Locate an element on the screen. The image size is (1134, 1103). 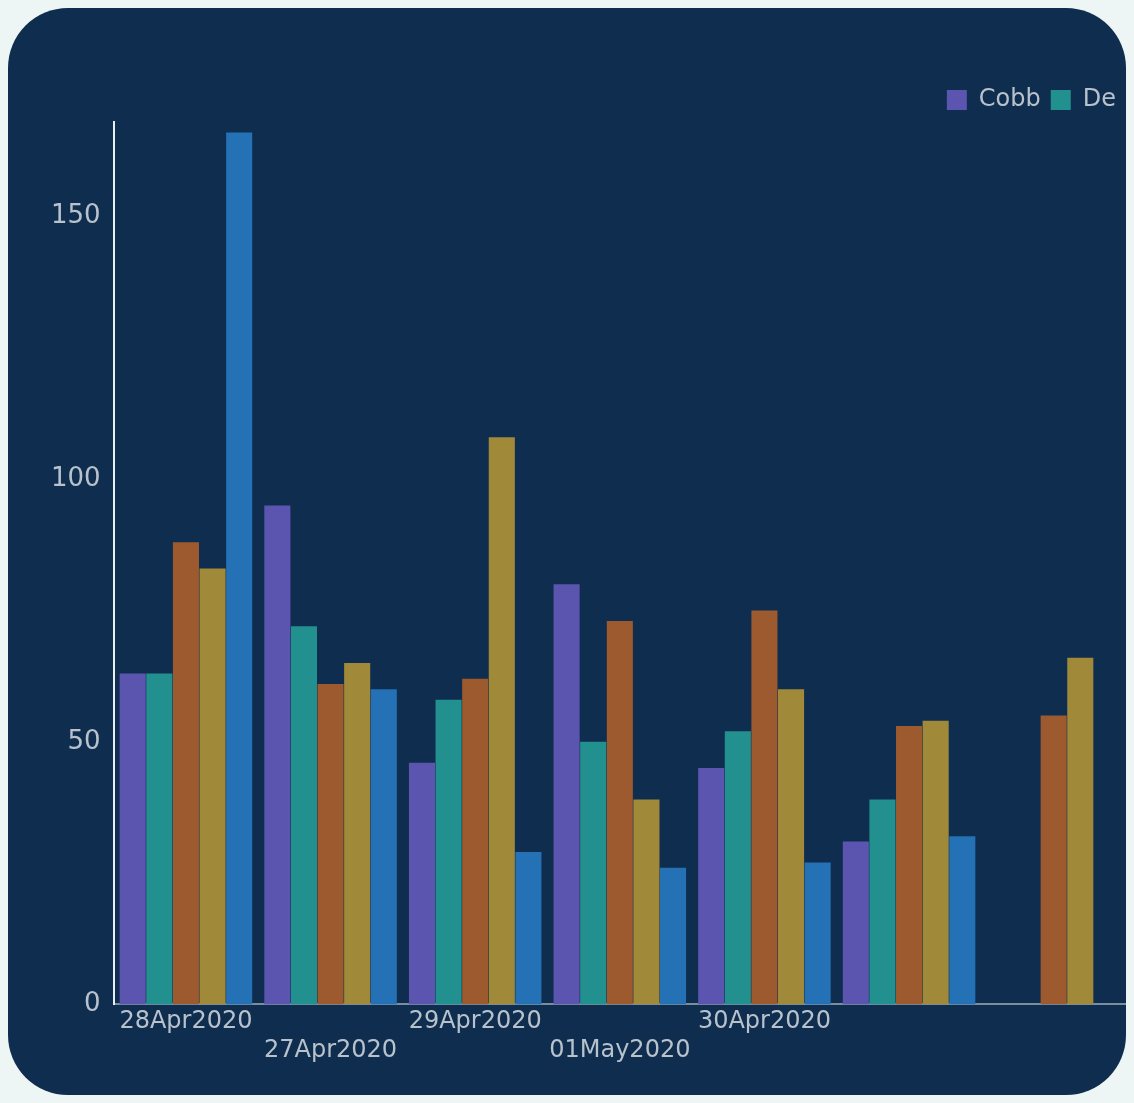
x-tick-label: 28Apr2020 is located at coordinates (186, 1020).